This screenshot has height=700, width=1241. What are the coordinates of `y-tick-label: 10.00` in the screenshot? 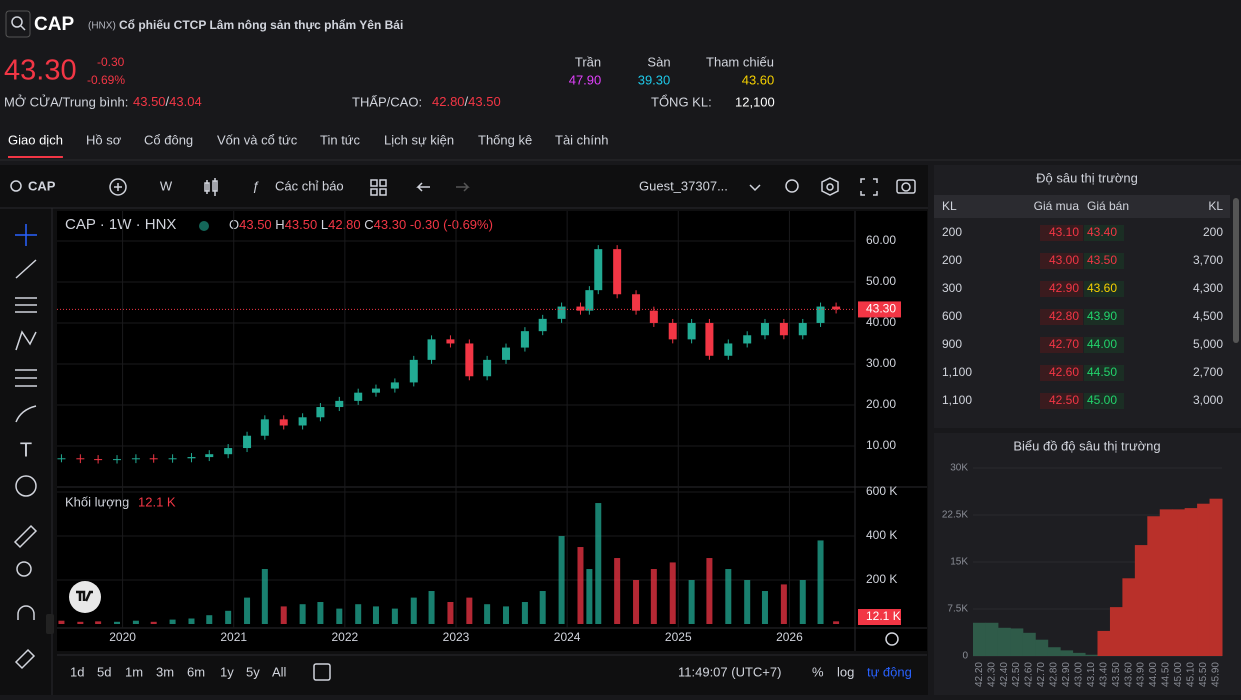 It's located at (881, 445).